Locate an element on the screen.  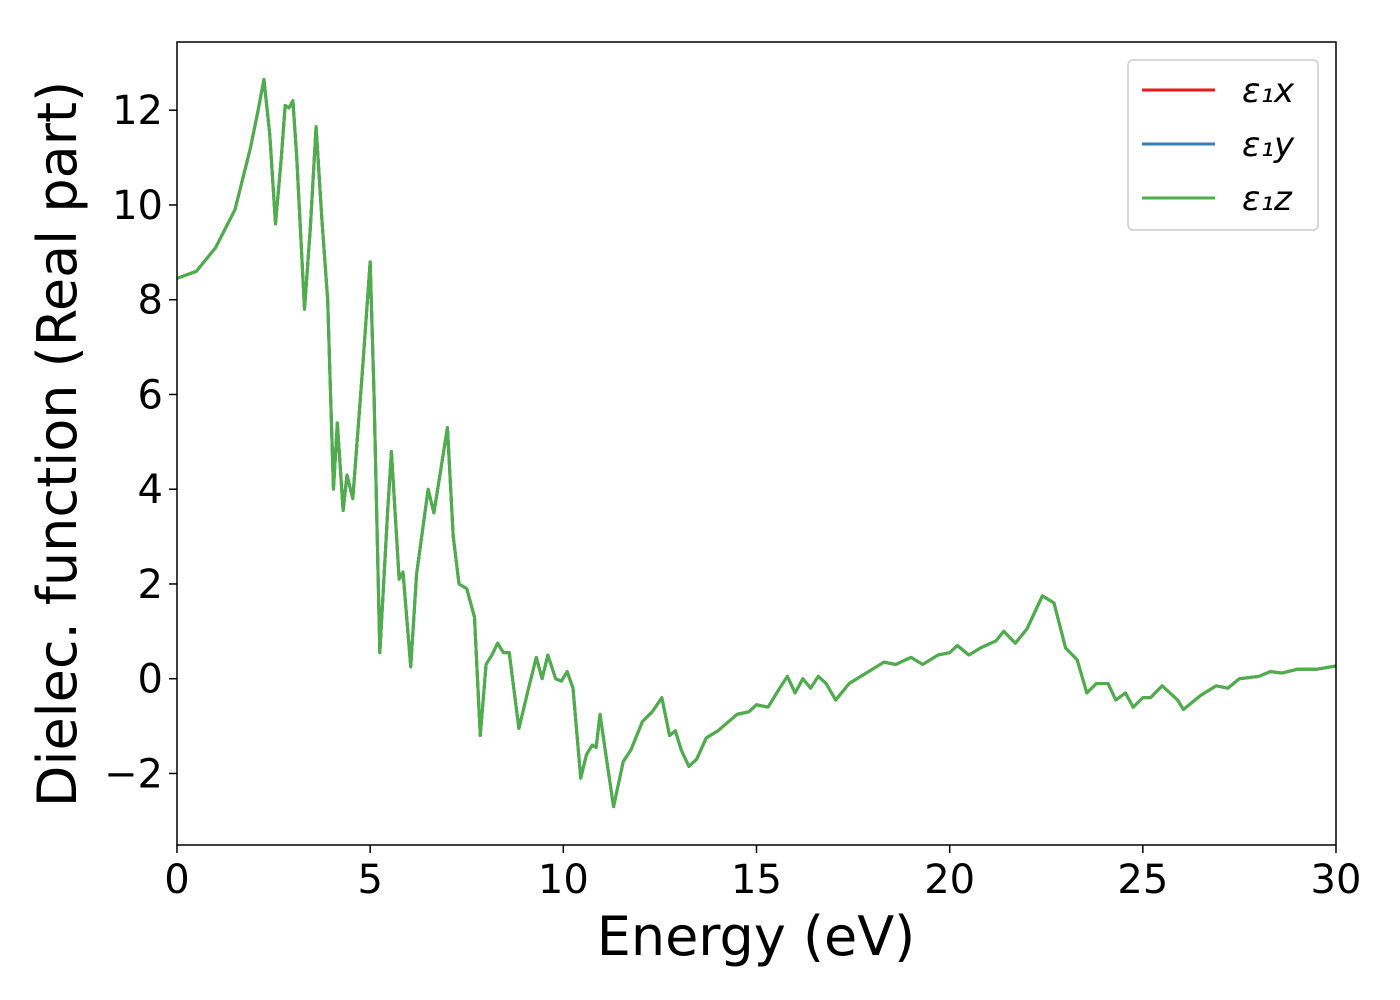
x-tick-label: 30 is located at coordinates (1336, 880).